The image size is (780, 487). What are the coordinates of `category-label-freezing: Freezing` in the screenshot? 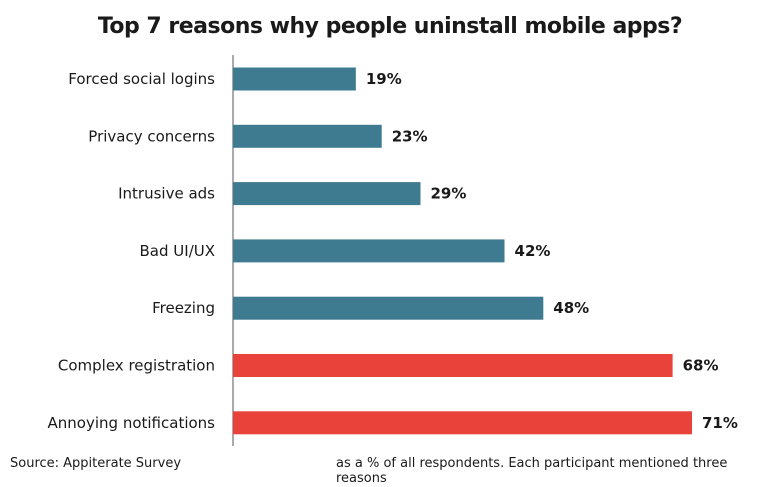 It's located at (183, 308).